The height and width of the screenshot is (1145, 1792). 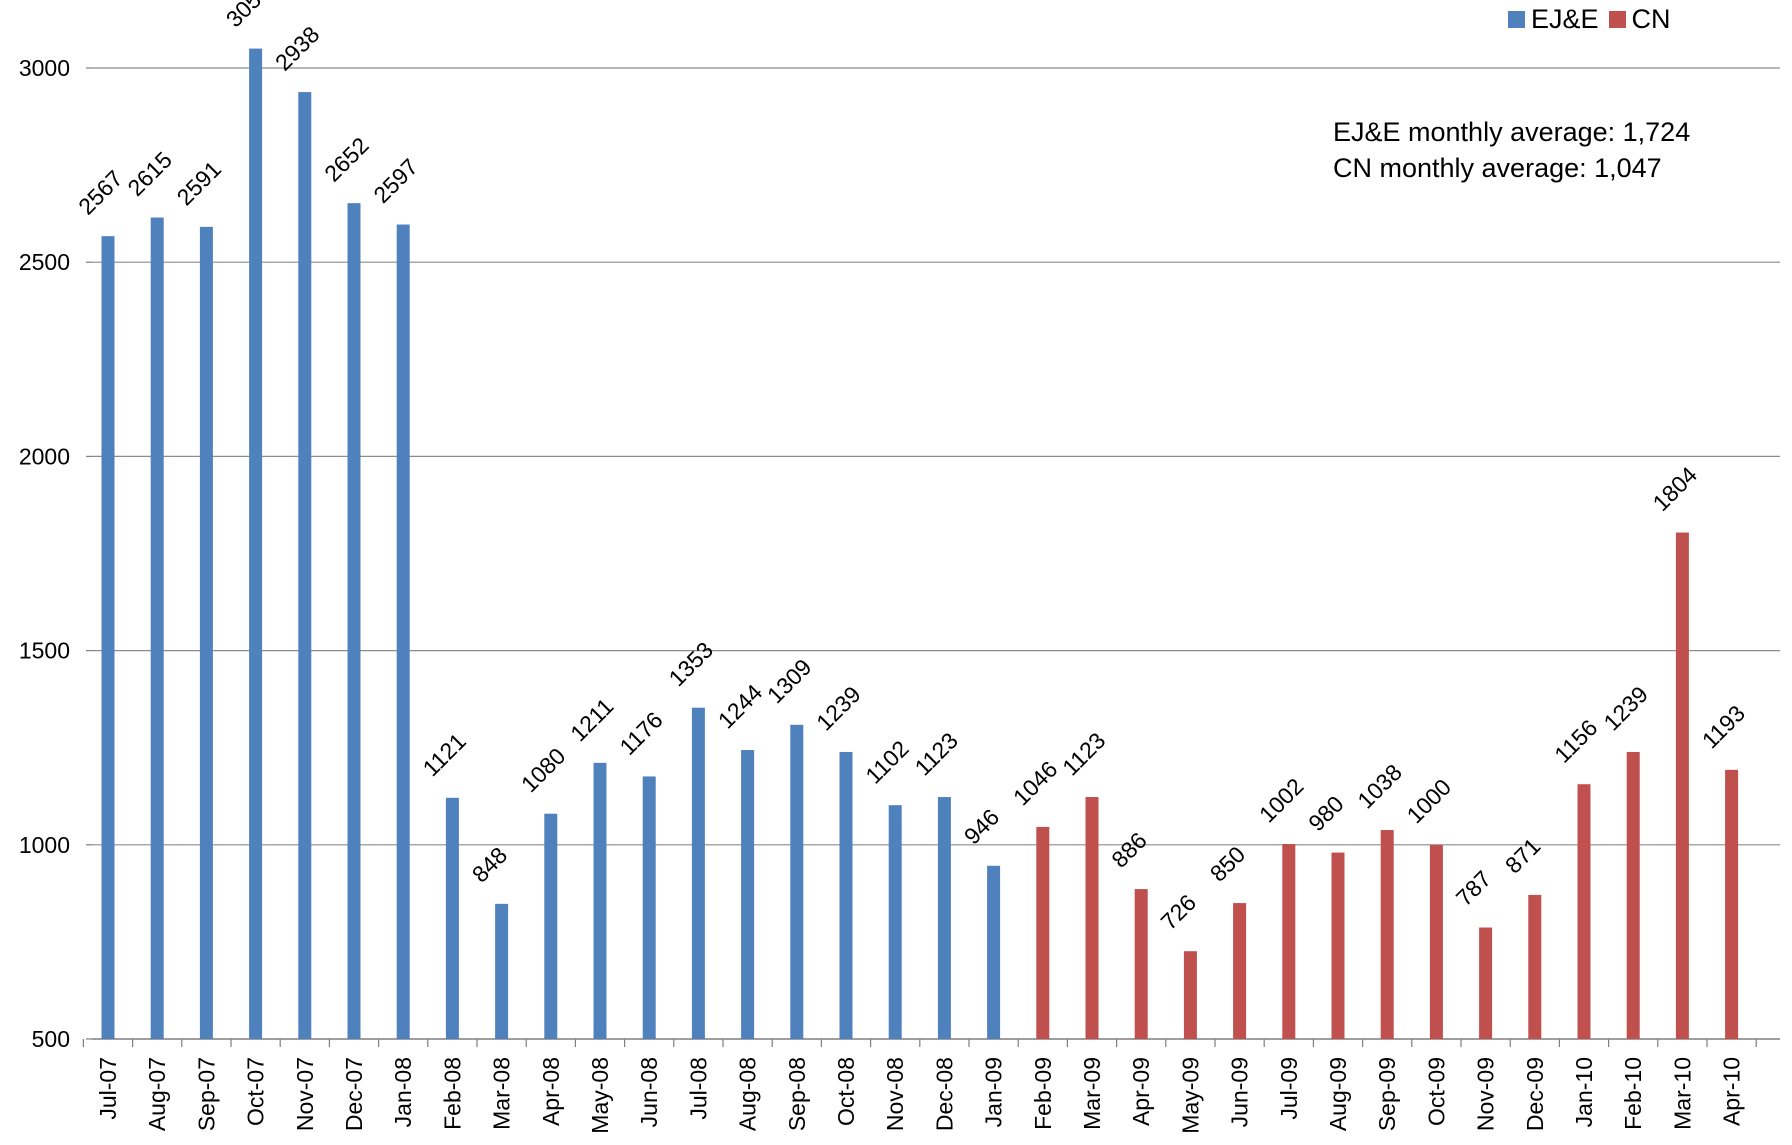 What do you see at coordinates (1429, 801) in the screenshot?
I see `data-label: 1000` at bounding box center [1429, 801].